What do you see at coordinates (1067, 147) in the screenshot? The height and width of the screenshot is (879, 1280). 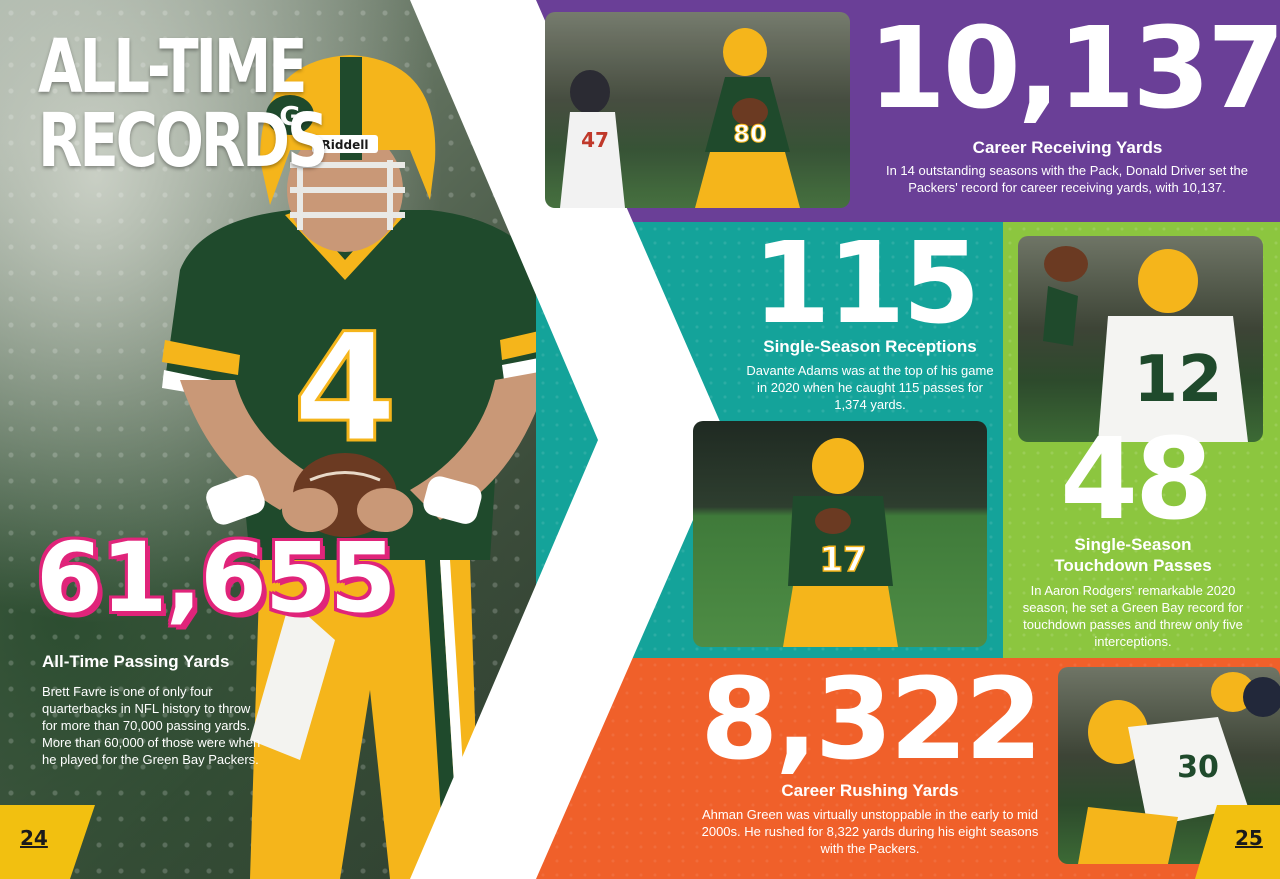 I see `receiving-yards-stat-label: Career Receiving Yards` at bounding box center [1067, 147].